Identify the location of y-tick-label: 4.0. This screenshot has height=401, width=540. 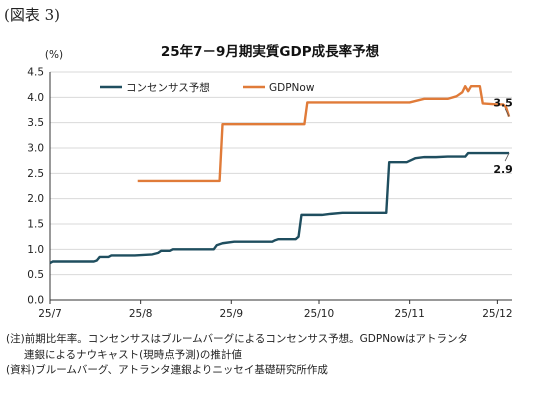
(35, 98).